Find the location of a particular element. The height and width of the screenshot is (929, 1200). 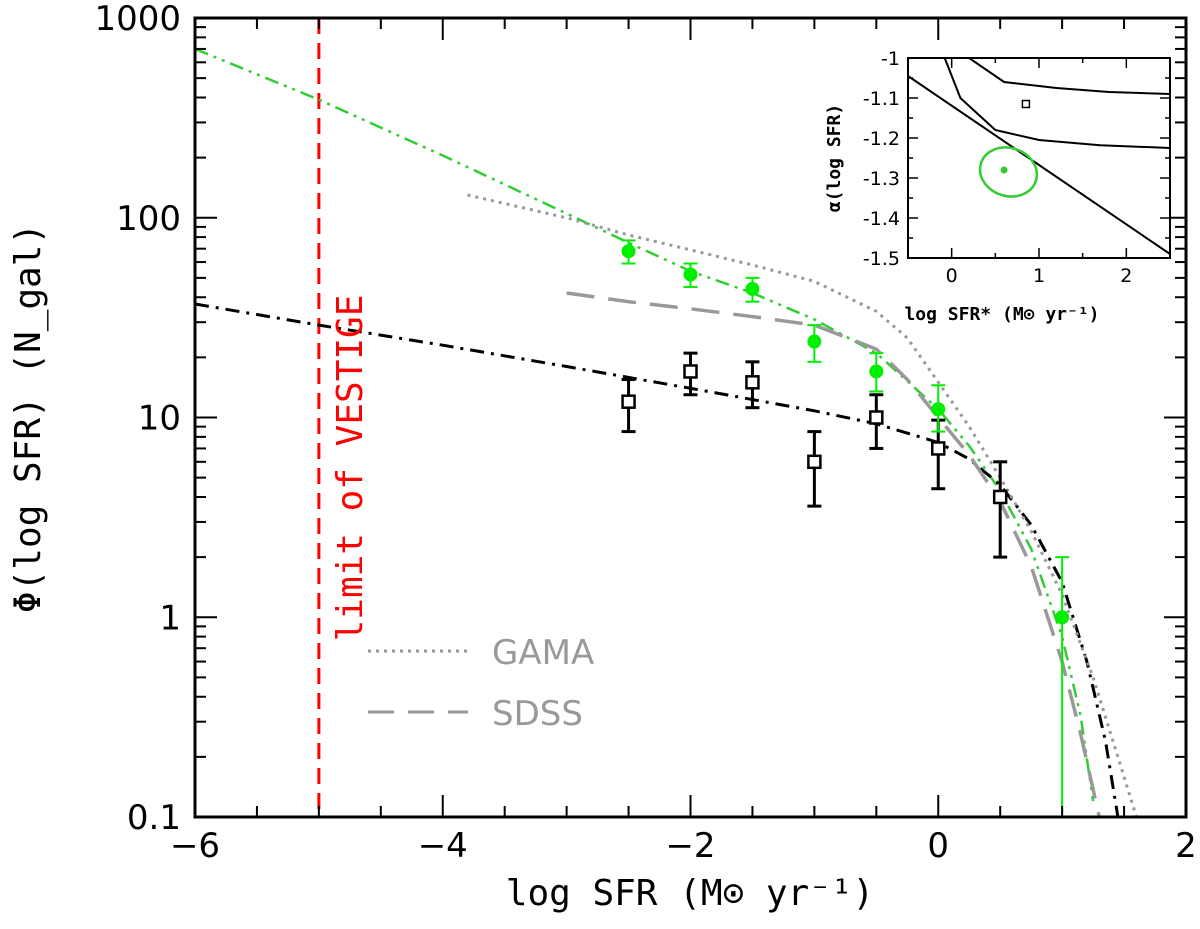

y-tick-label: 10 is located at coordinates (159, 419).